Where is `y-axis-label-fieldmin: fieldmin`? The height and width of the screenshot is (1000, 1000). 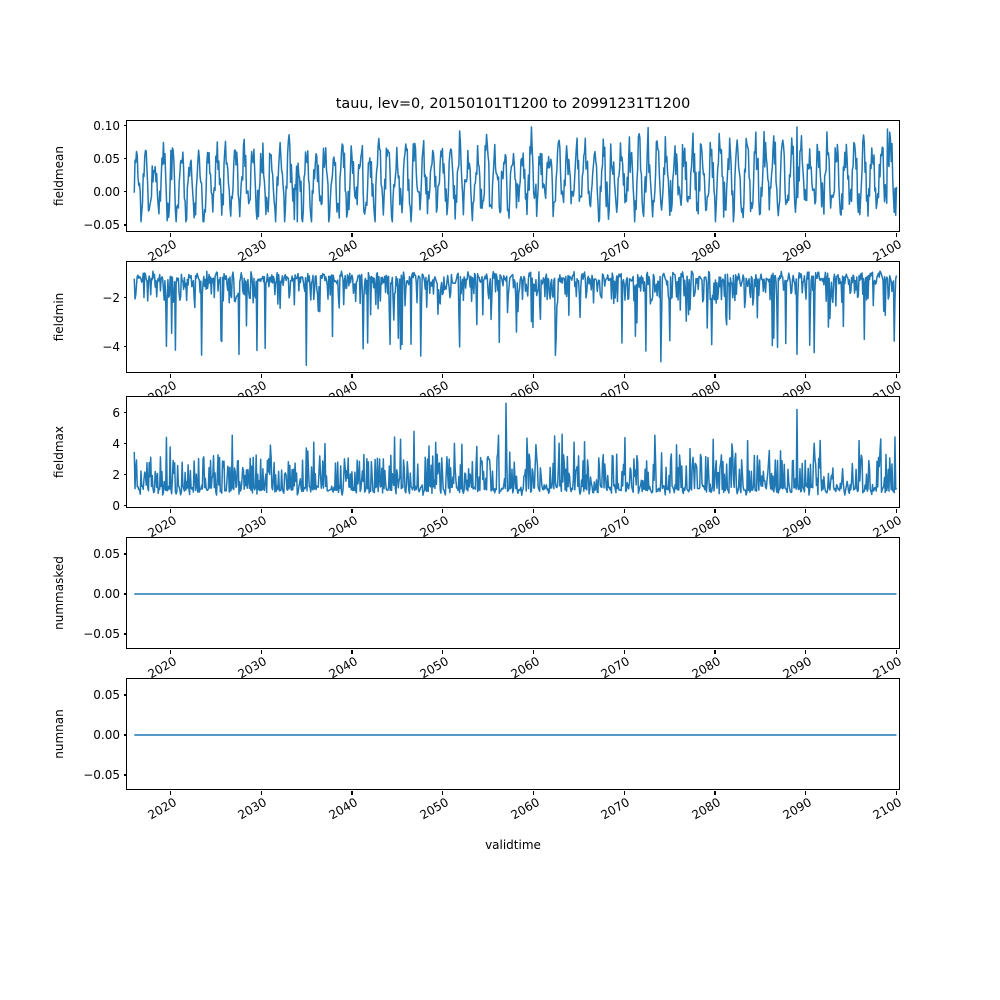
y-axis-label-fieldmin: fieldmin is located at coordinates (59, 317).